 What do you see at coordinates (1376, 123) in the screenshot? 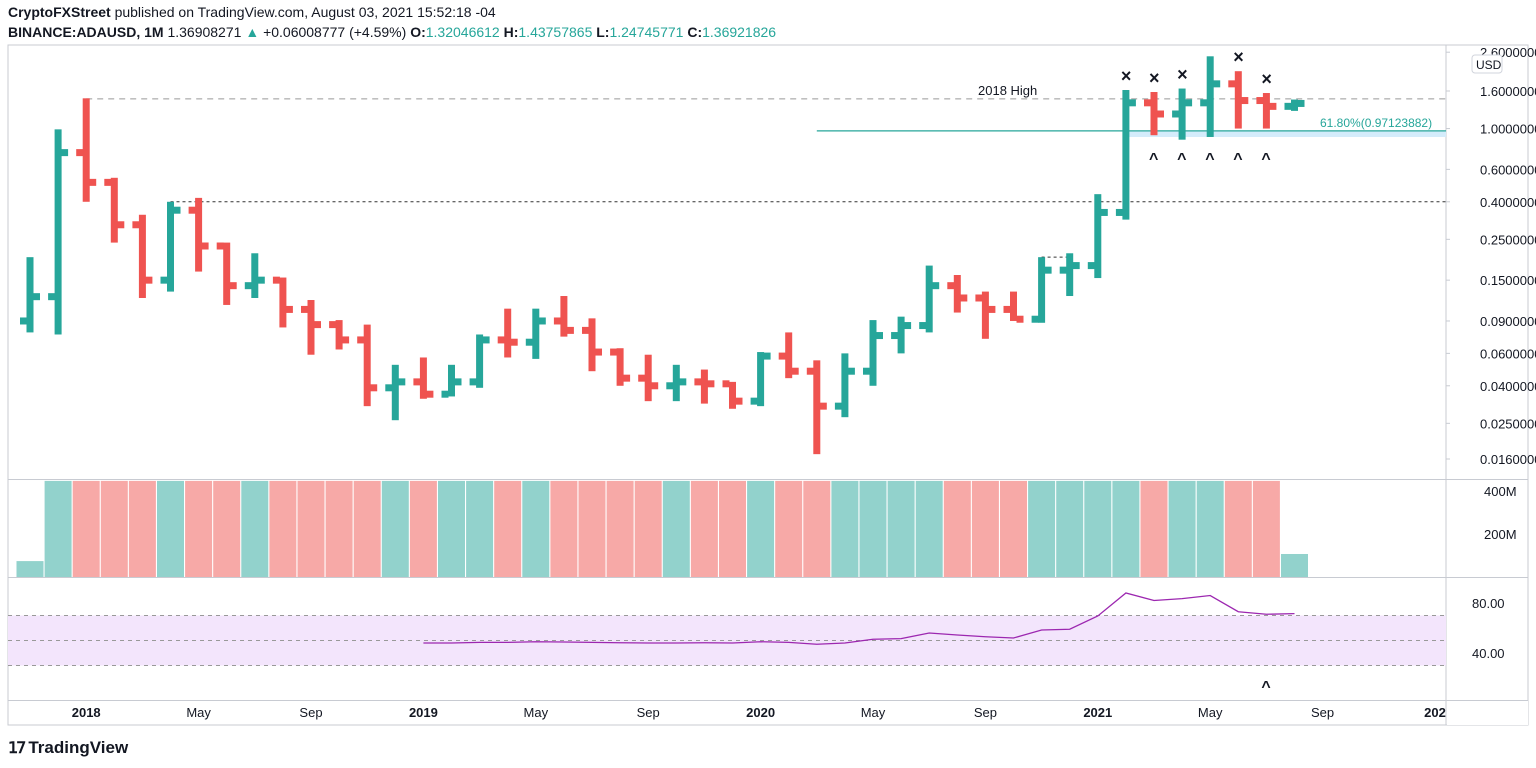
I see `fib-level-label: 61.80%(0.97123882)` at bounding box center [1376, 123].